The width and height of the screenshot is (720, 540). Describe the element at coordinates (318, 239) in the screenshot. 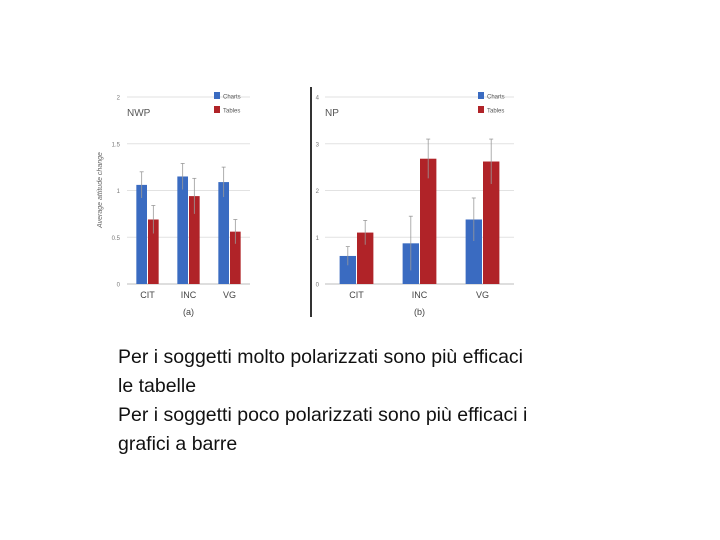

I see `panel-2-ytick-label: 1` at that location.